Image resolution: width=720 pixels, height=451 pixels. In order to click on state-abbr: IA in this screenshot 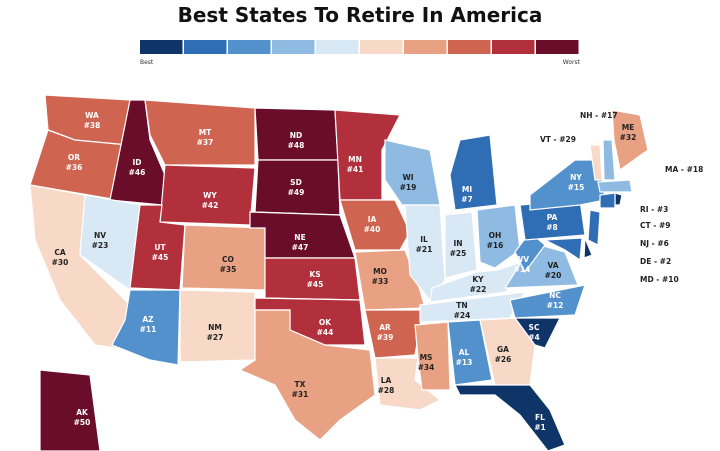, I will do `click(372, 219)`.